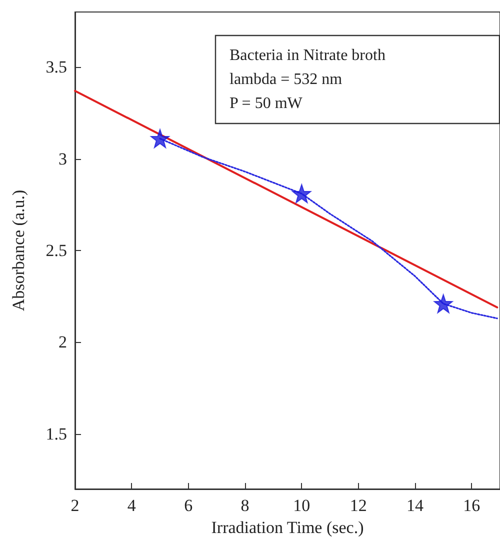  Describe the element at coordinates (56, 250) in the screenshot. I see `y-tick-label: 2.5` at that location.